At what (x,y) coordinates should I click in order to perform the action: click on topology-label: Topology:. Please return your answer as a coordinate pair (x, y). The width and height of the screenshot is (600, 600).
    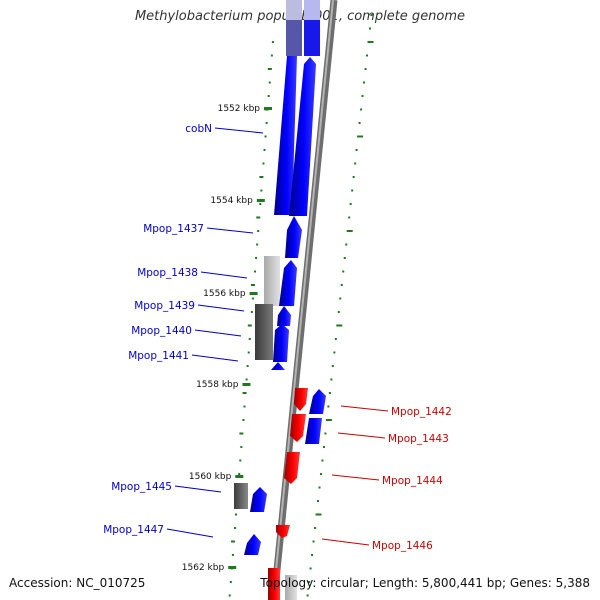
    Looking at the image, I should click on (288, 583).